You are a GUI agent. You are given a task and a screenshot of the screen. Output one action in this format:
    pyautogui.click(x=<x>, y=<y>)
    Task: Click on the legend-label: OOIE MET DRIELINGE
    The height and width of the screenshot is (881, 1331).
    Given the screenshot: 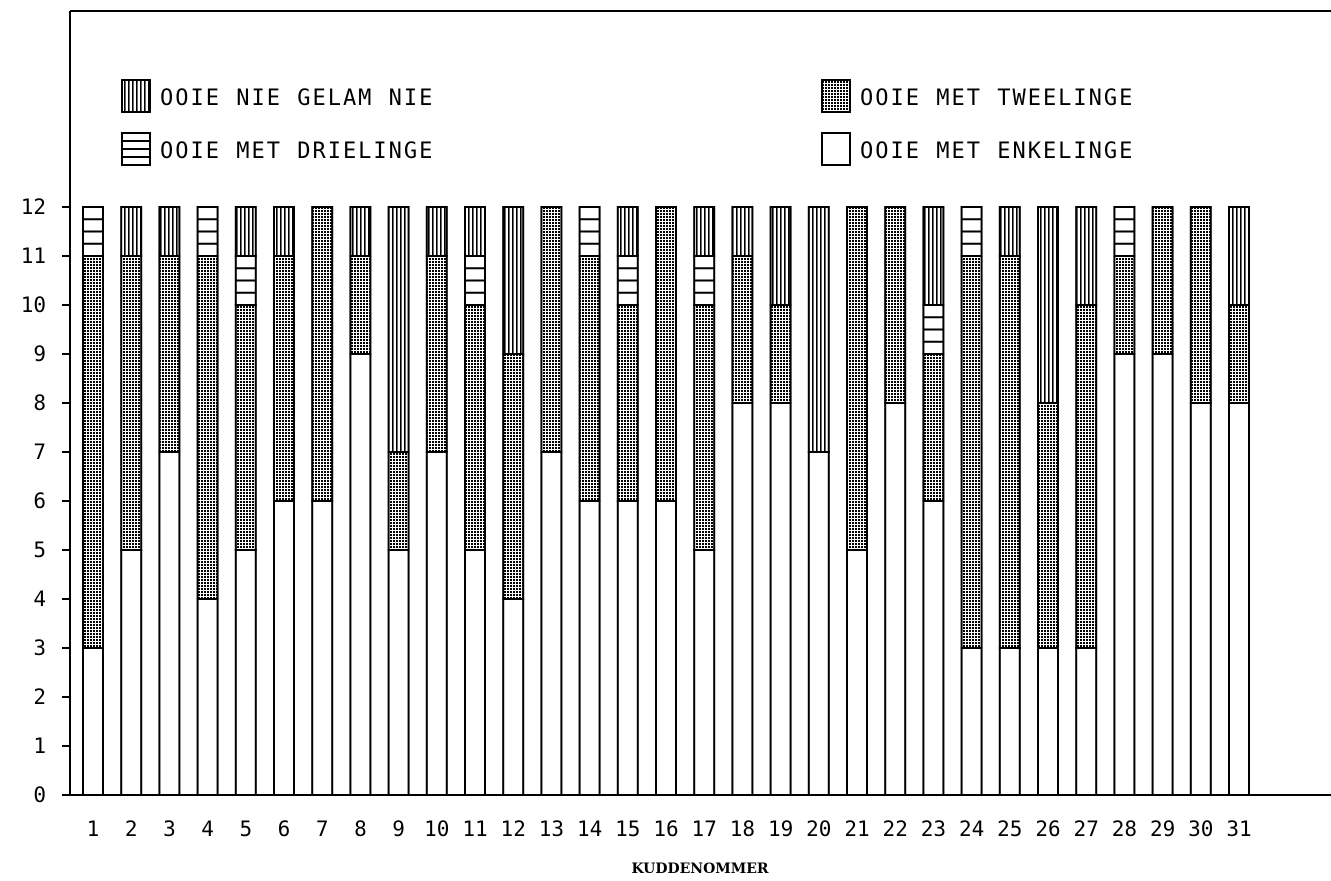 What is the action you would take?
    pyautogui.click(x=297, y=151)
    